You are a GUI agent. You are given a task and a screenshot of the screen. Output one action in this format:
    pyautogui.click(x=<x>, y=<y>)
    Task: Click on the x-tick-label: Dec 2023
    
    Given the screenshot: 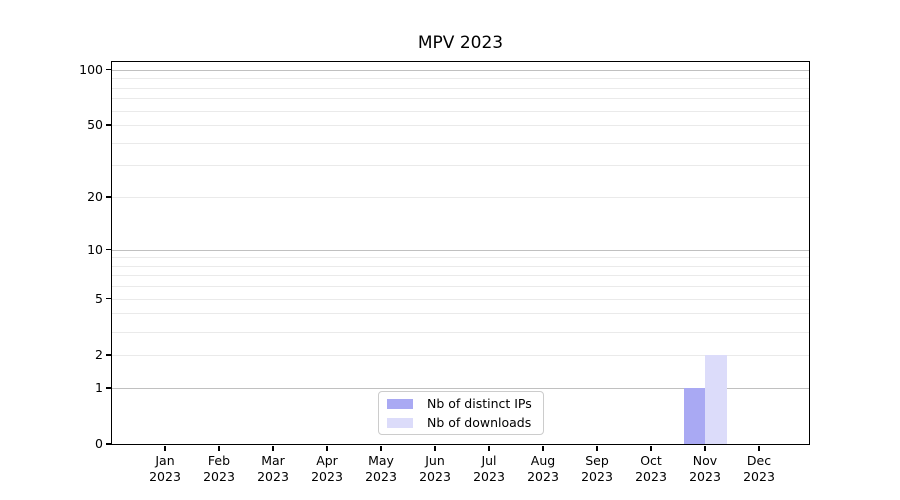 What is the action you would take?
    pyautogui.click(x=759, y=468)
    